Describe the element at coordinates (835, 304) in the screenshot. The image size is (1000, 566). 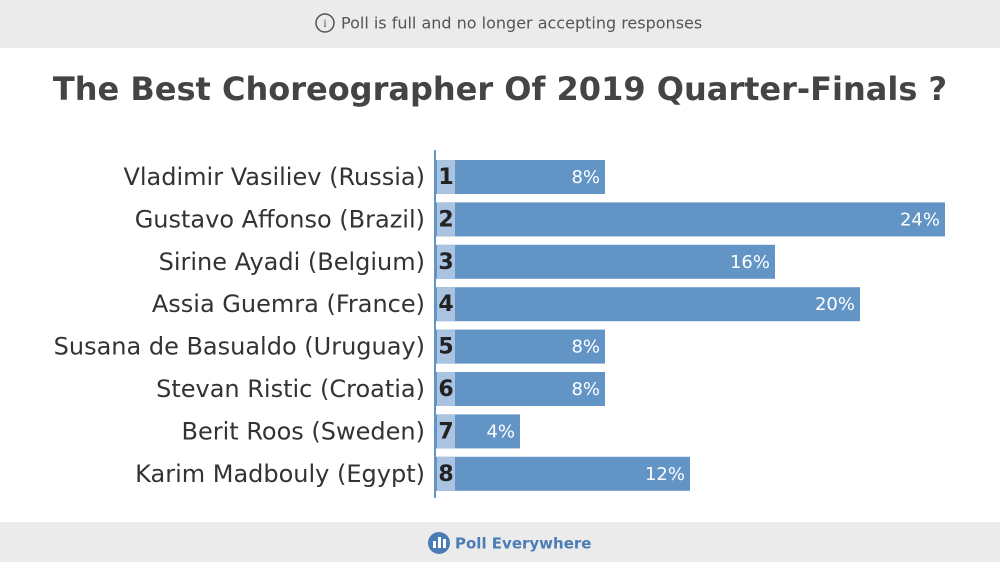
I see `value-label: 20%` at that location.